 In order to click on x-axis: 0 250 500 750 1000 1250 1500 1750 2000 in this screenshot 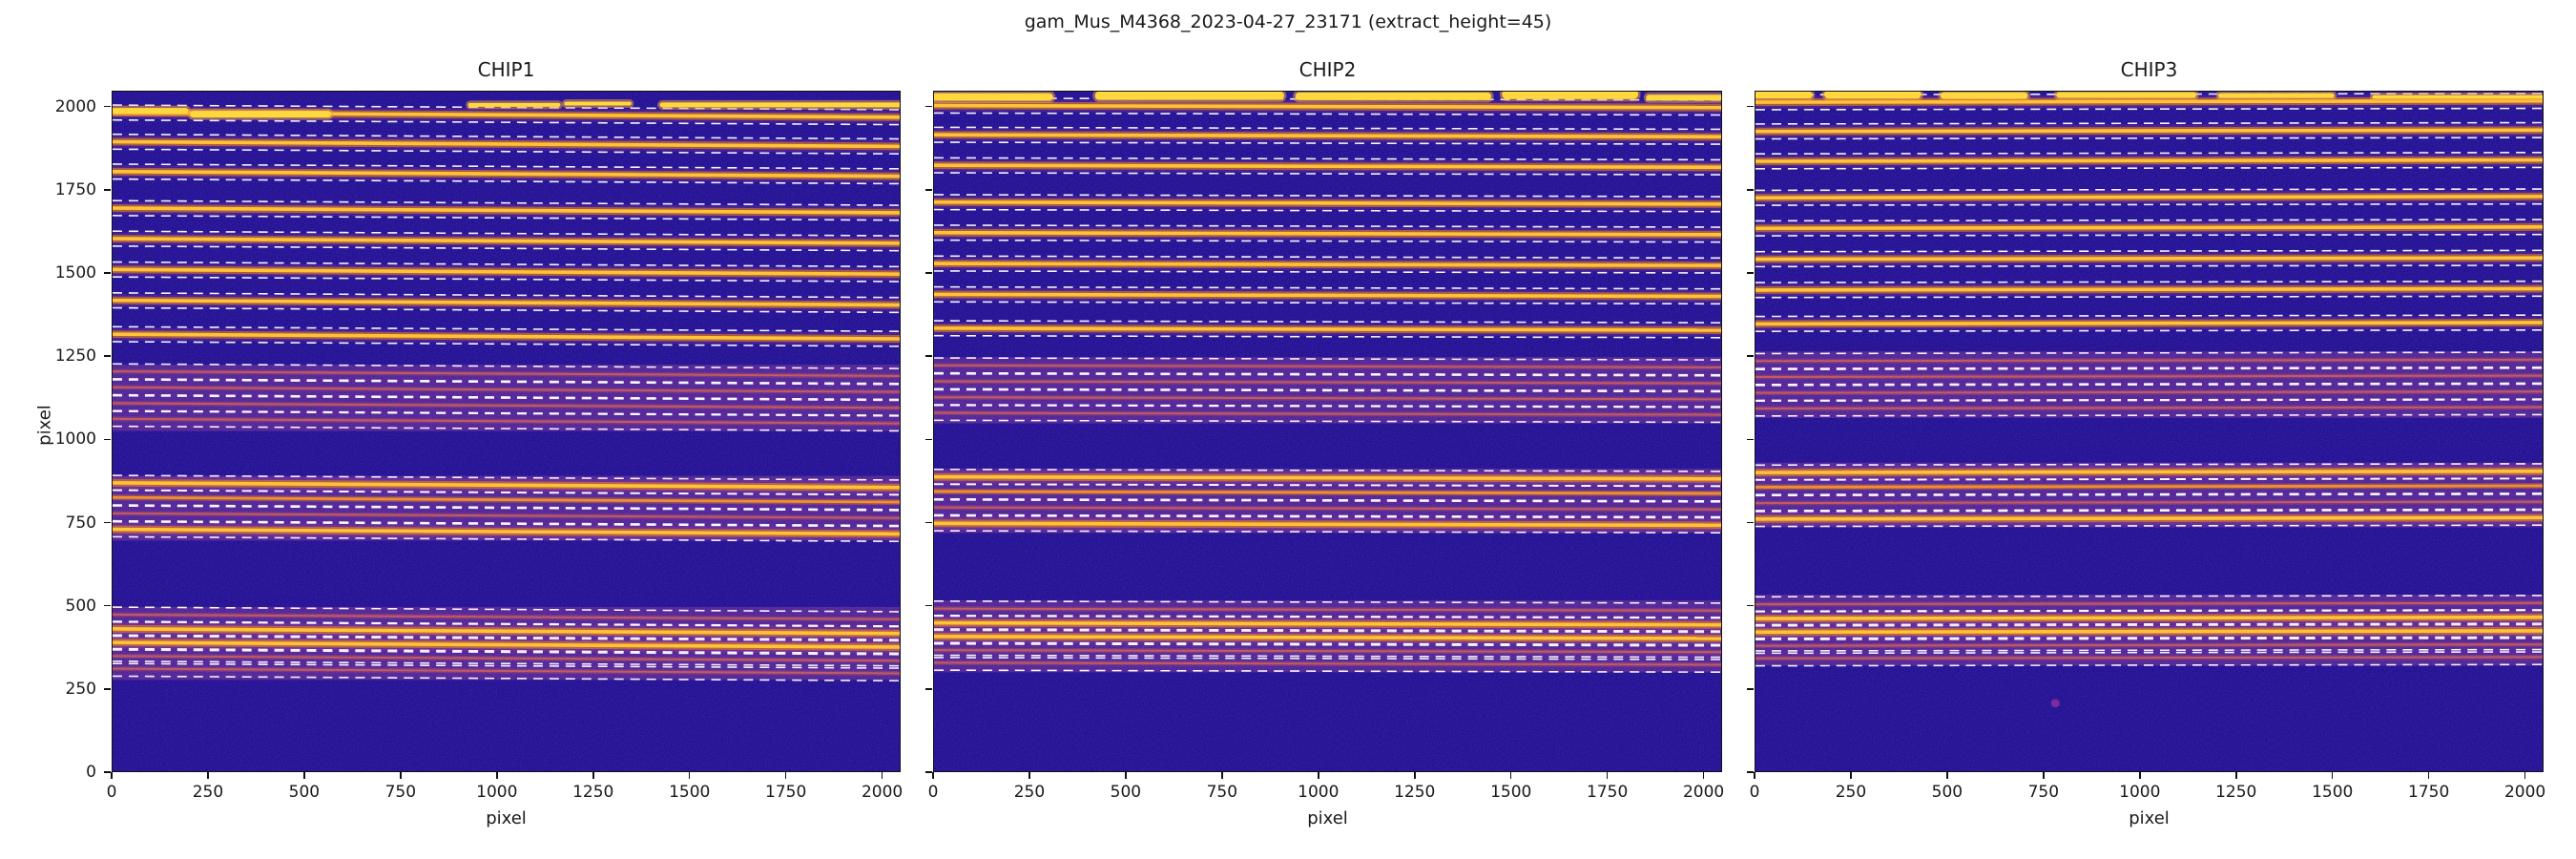, I will do `click(1326, 800)`.